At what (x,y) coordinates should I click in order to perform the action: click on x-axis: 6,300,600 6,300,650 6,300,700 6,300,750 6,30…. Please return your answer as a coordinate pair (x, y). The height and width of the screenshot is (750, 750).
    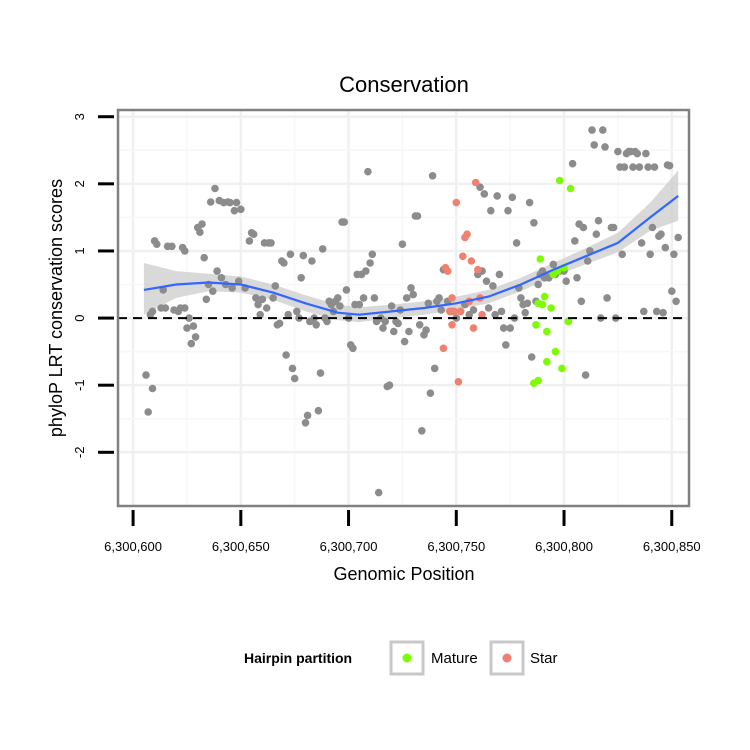
    Looking at the image, I should click on (402, 532).